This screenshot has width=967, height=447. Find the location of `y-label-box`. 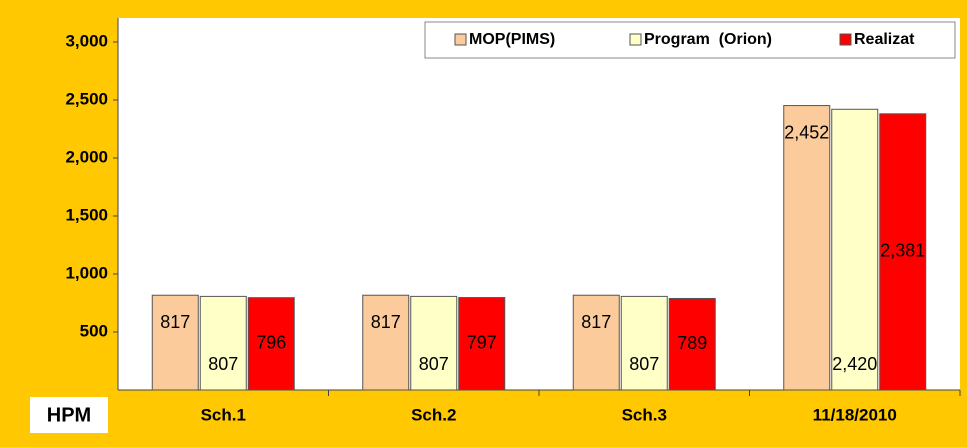

y-label-box is located at coordinates (69, 415).